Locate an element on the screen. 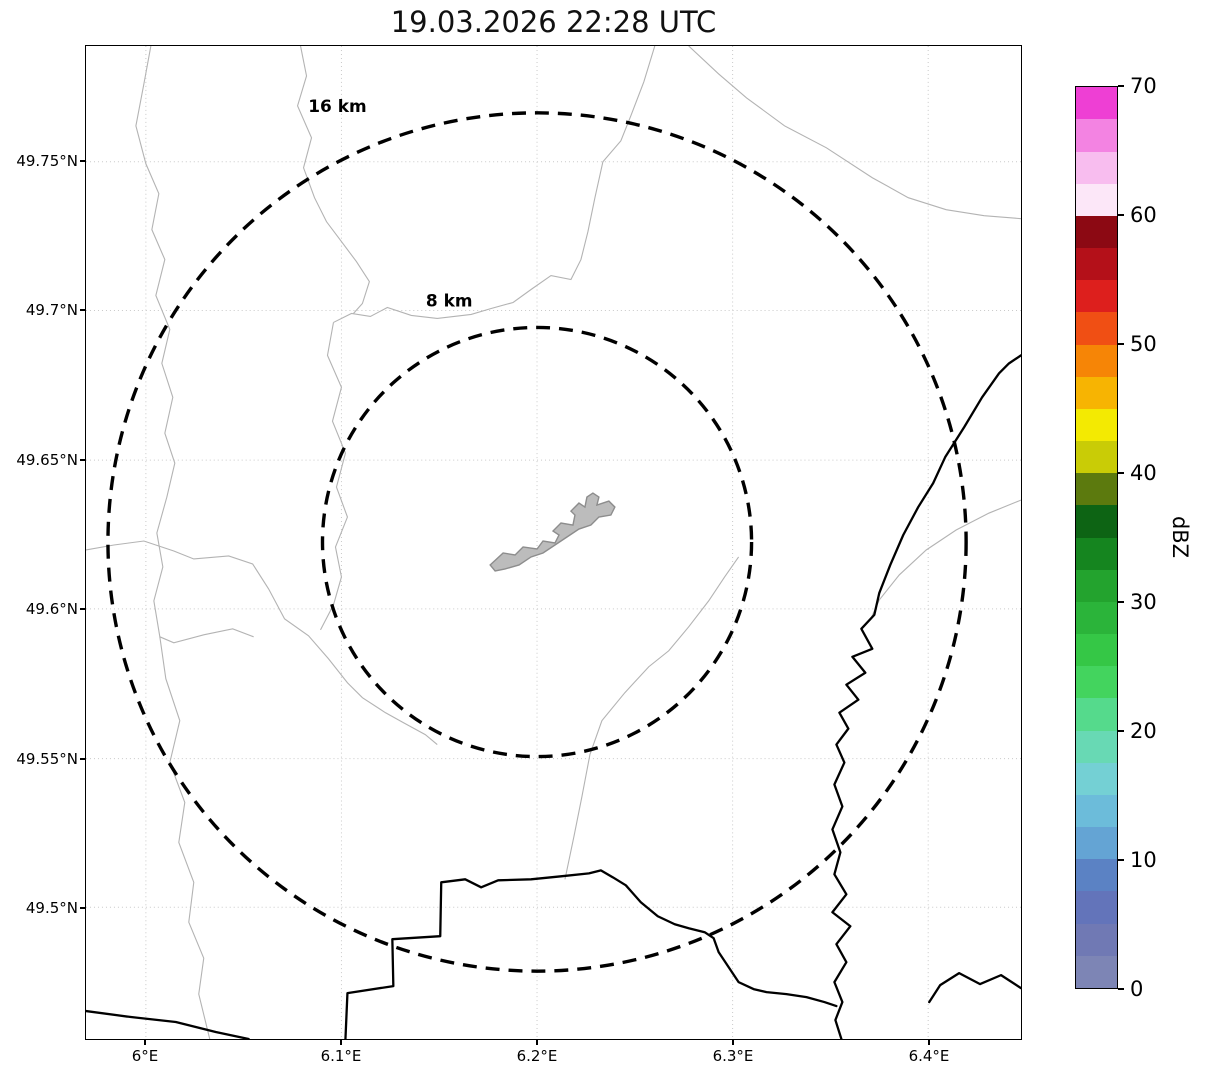 Image resolution: width=1207 pixels, height=1065 pixels. range-ring-label: 8 km is located at coordinates (449, 300).